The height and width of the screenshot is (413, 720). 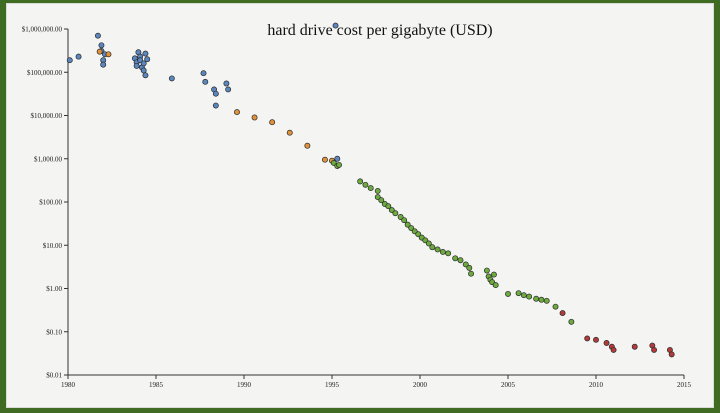 I want to click on x-tick-label: 1995, so click(x=332, y=385).